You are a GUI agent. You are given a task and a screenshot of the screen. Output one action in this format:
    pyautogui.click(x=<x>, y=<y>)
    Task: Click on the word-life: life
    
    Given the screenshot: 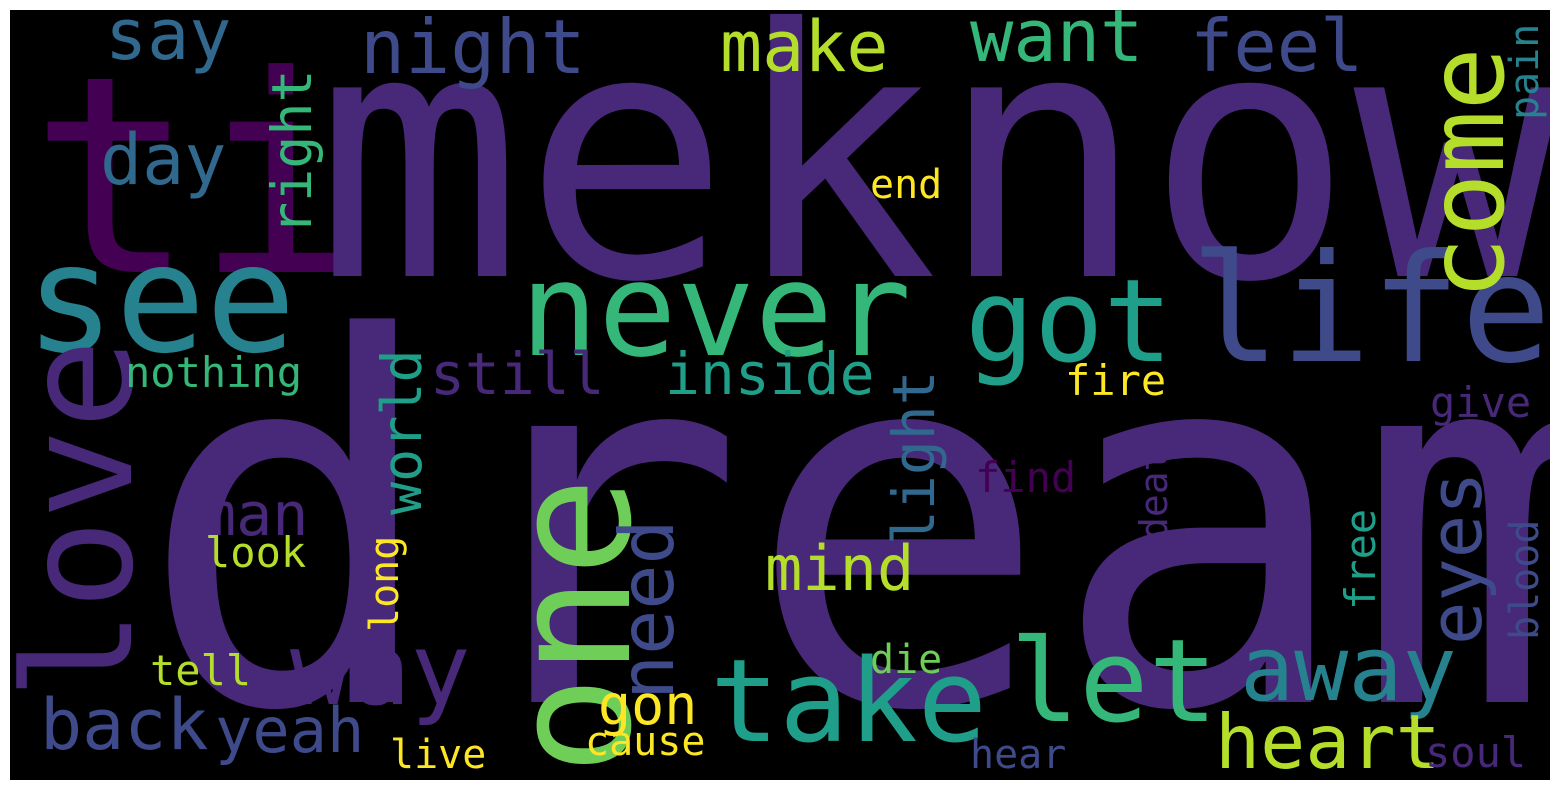 What is the action you would take?
    pyautogui.click(x=1370, y=310)
    